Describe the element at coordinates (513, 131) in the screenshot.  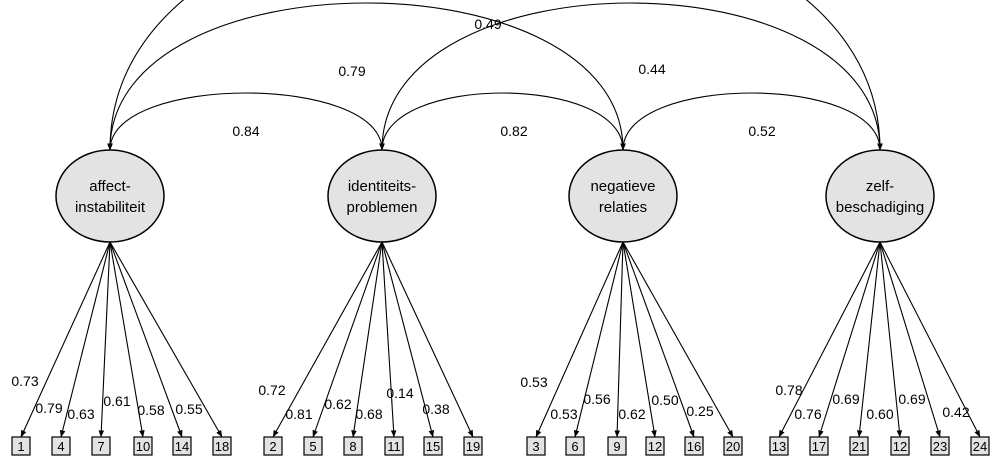
I see `correlation-label: 0.82` at that location.